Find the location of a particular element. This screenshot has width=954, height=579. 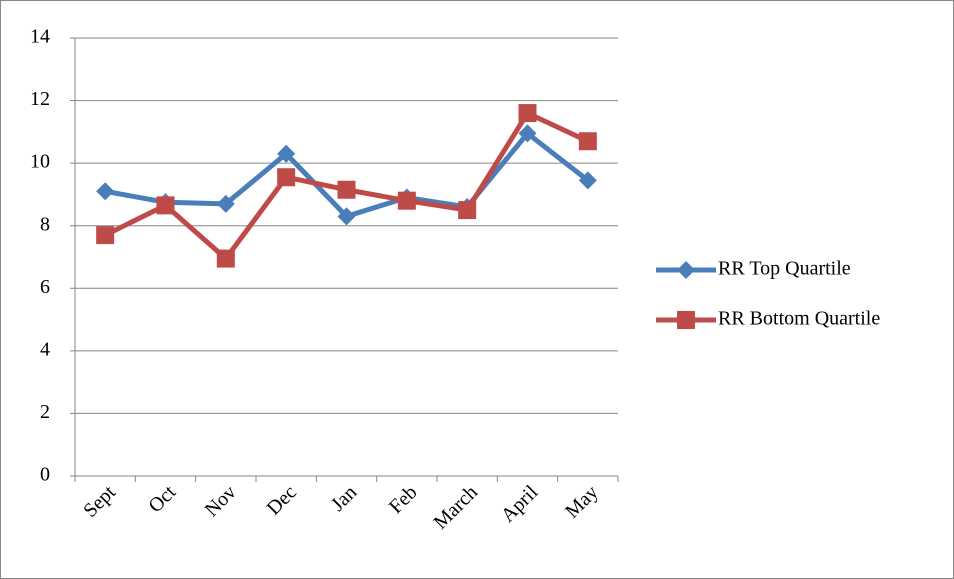

y-tick-label: 12 is located at coordinates (40, 99).